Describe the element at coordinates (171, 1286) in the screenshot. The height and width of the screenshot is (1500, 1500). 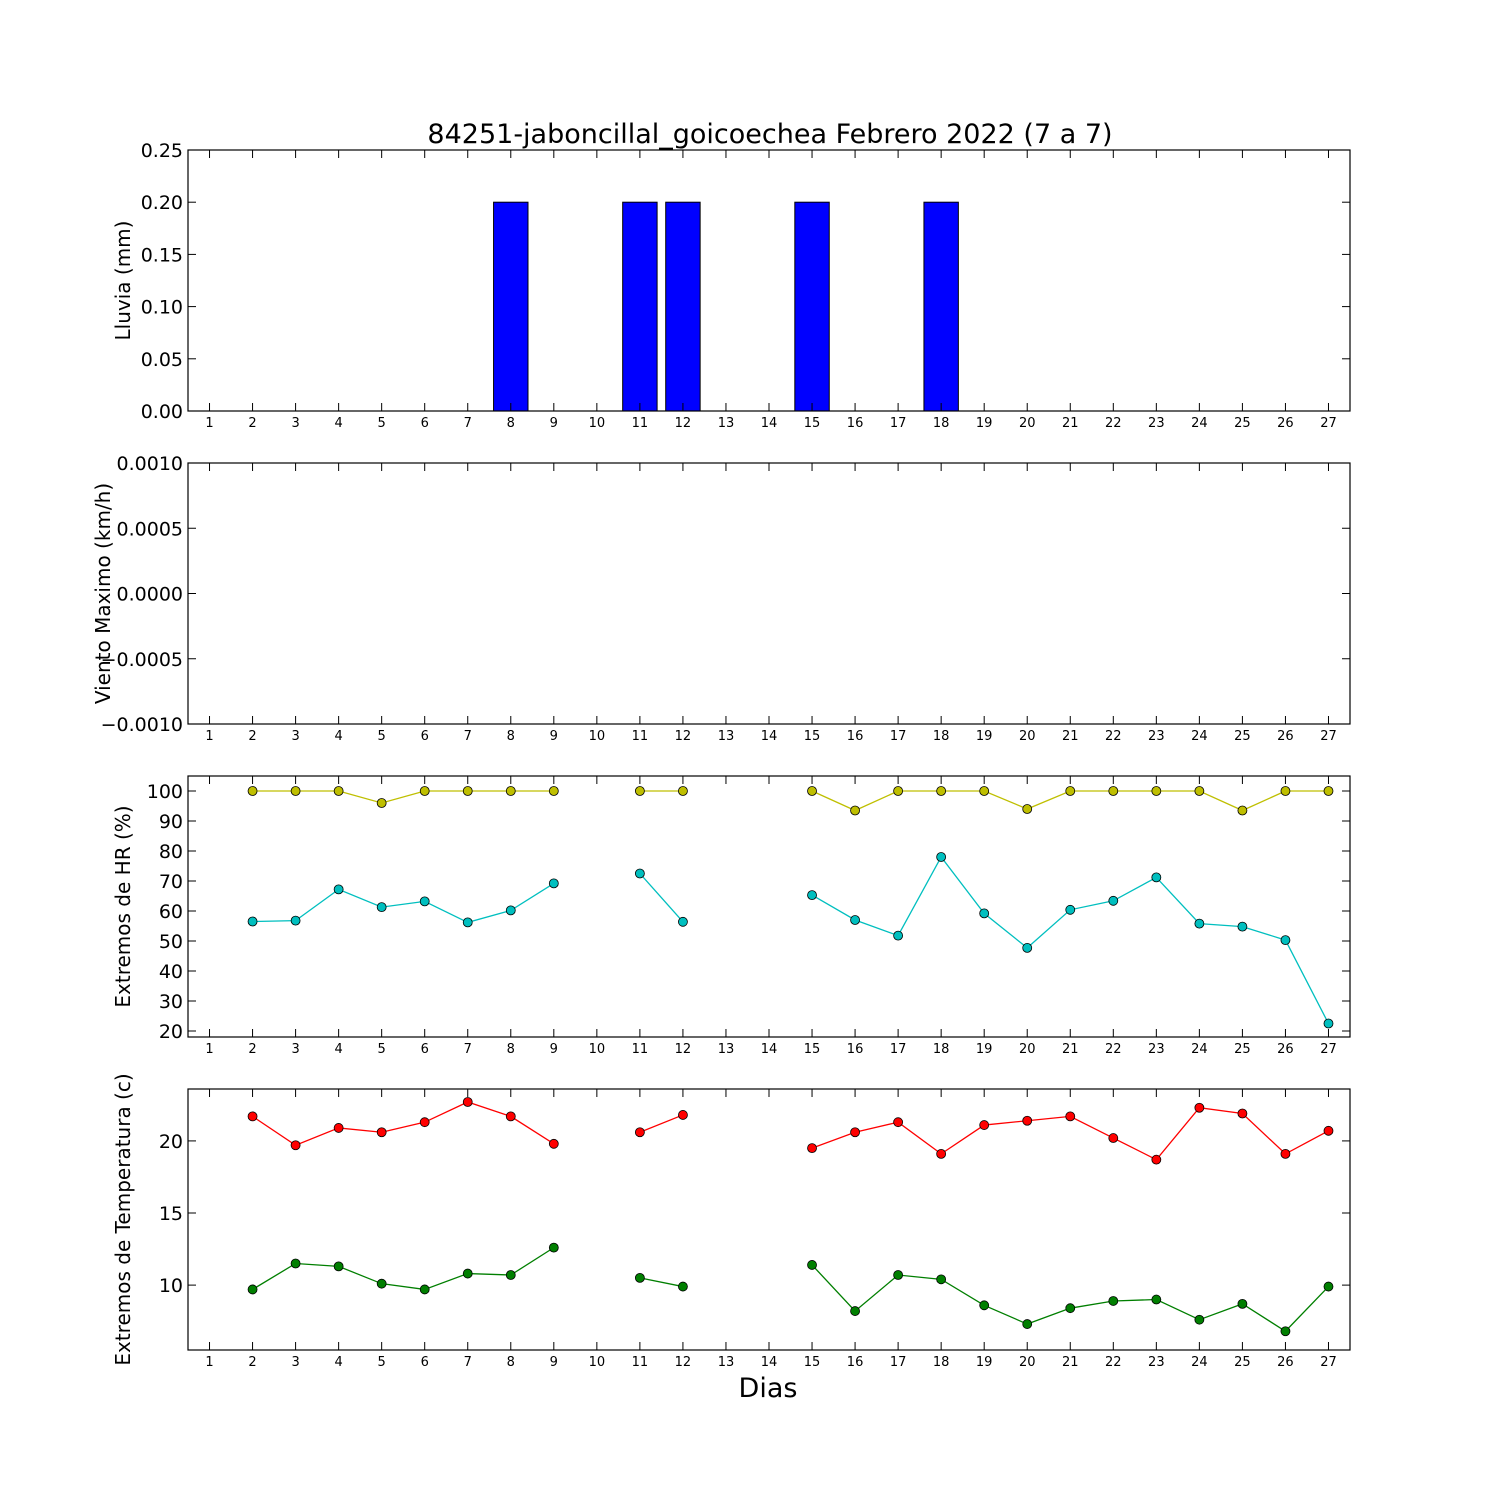
I see `y-tick-label: 10` at that location.